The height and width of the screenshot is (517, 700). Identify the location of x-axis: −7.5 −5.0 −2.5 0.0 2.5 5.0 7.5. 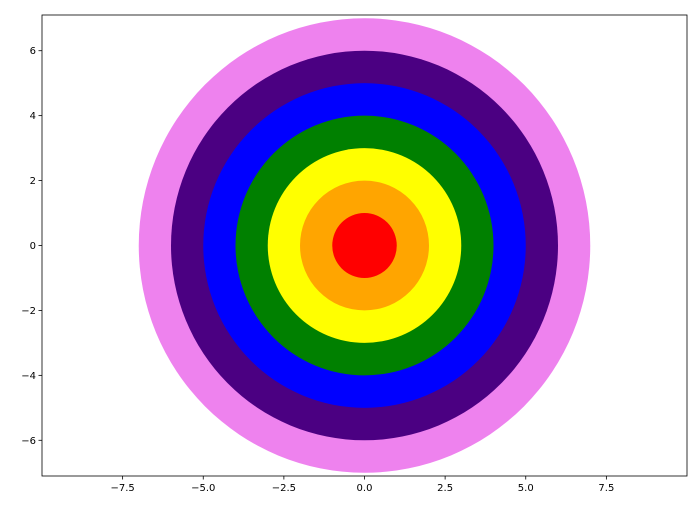
(362, 485).